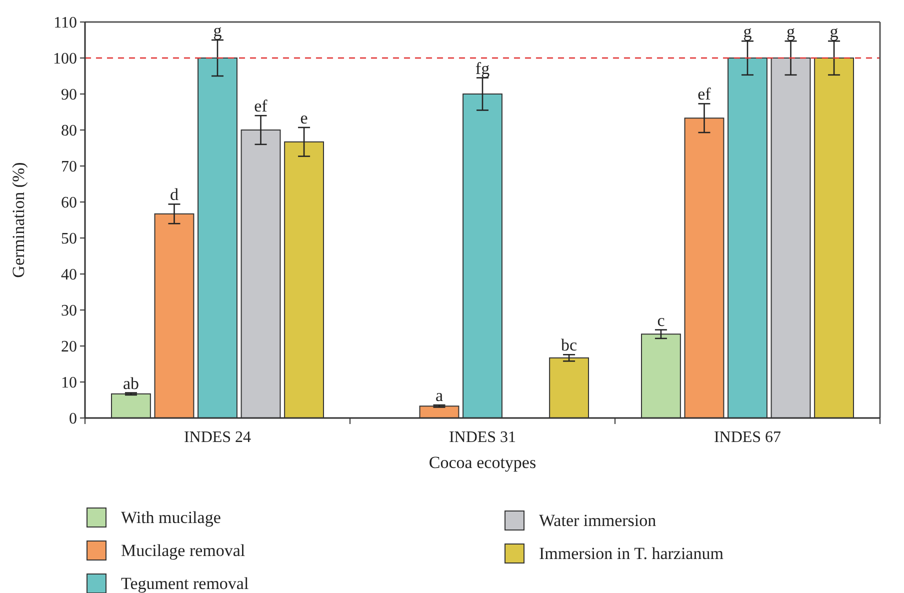  Describe the element at coordinates (69, 131) in the screenshot. I see `y-tick-label: 80` at that location.